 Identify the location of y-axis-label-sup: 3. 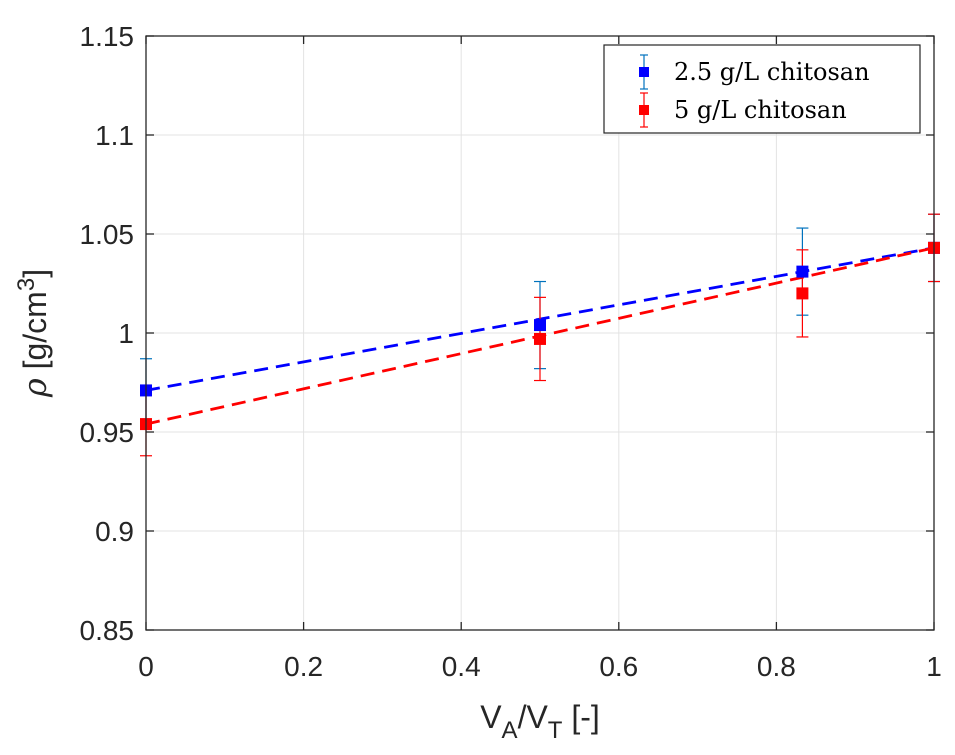
(26, 284).